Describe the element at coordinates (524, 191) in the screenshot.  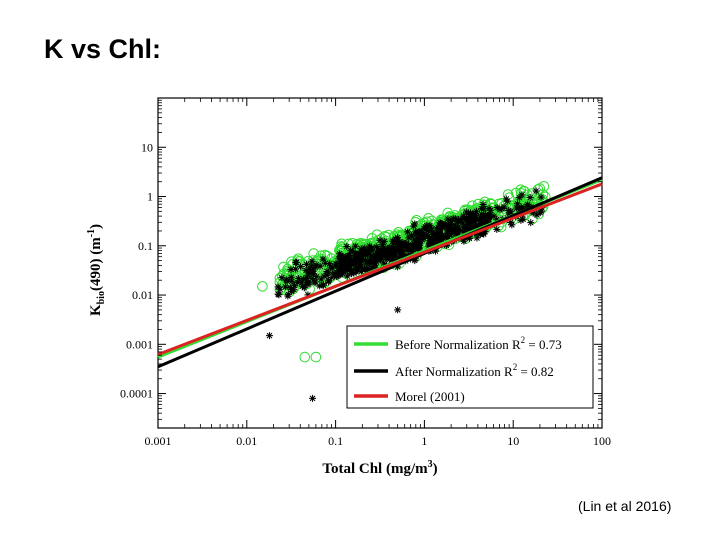
I see `point-before-normalization` at that location.